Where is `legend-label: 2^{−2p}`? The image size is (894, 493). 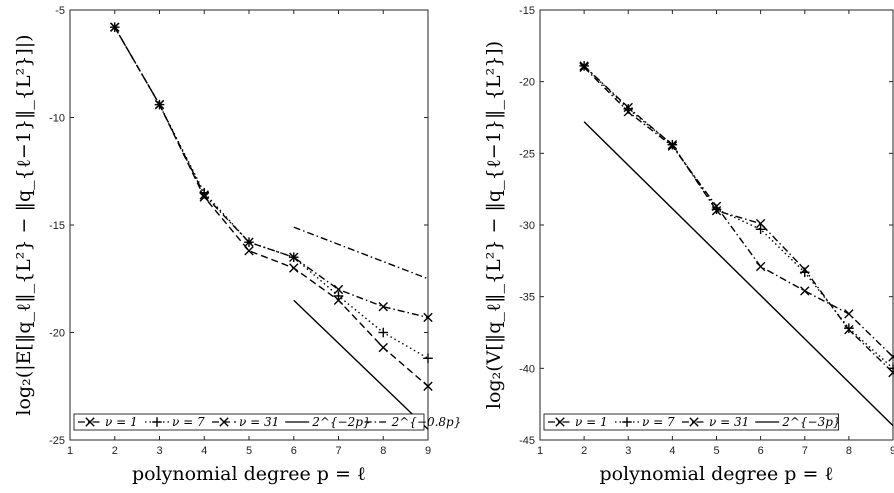
legend-label: 2^{−2p} is located at coordinates (340, 422).